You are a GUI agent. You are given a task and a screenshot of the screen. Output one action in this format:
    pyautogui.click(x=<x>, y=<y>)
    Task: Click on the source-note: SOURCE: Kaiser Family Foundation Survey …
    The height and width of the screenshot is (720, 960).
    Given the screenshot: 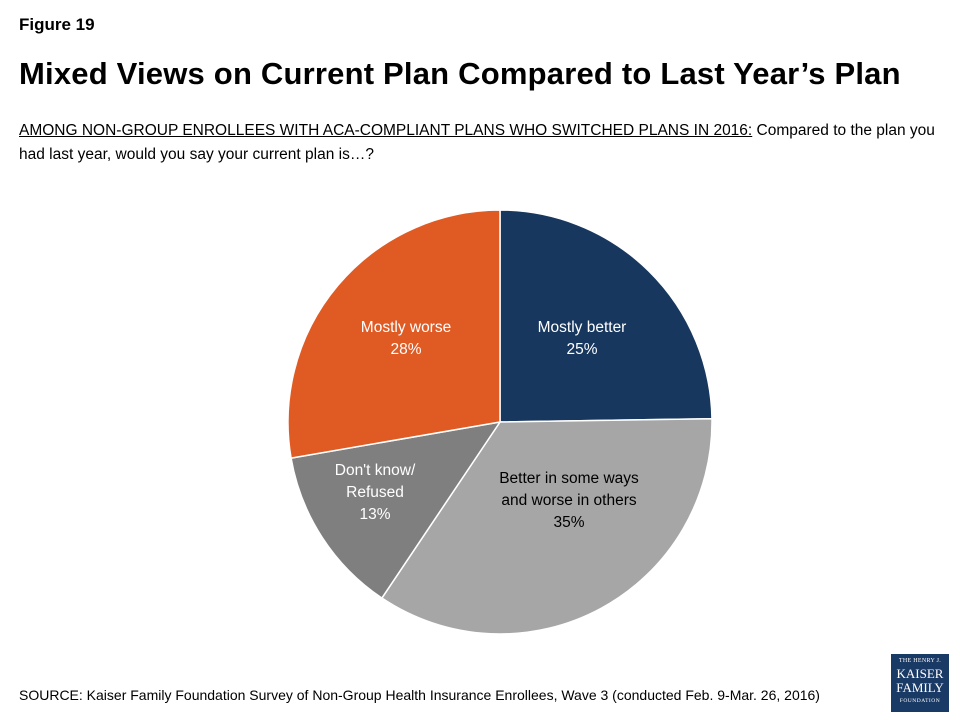 What is the action you would take?
    pyautogui.click(x=419, y=695)
    